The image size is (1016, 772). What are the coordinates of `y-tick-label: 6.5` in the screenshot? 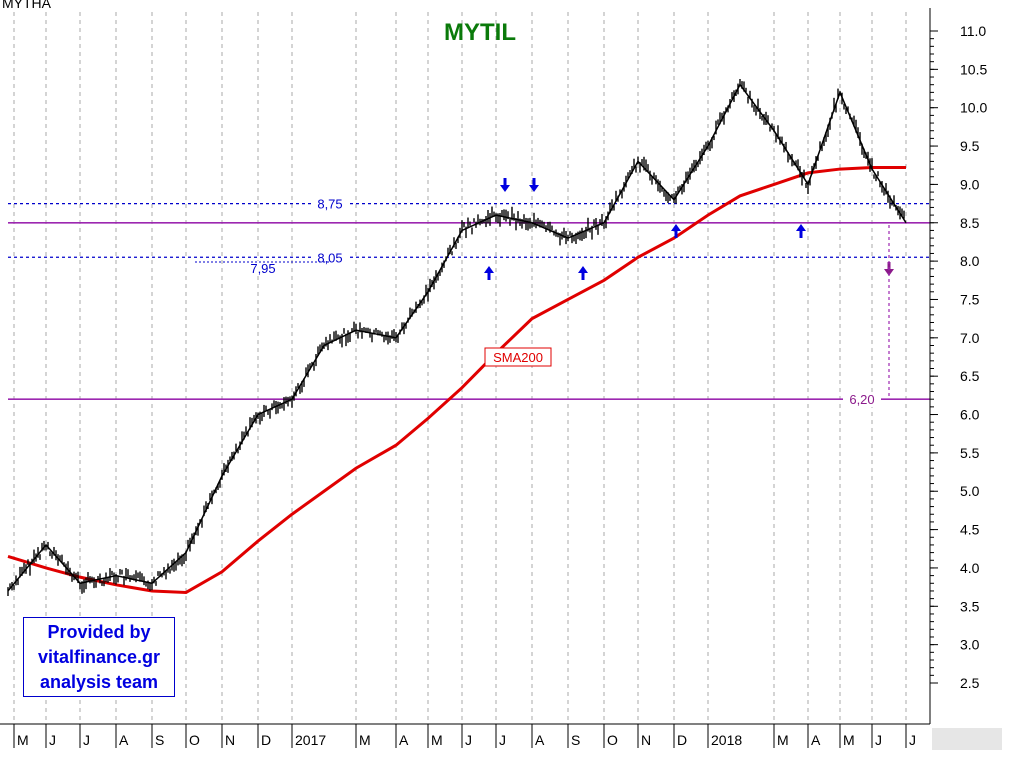 It's located at (970, 376).